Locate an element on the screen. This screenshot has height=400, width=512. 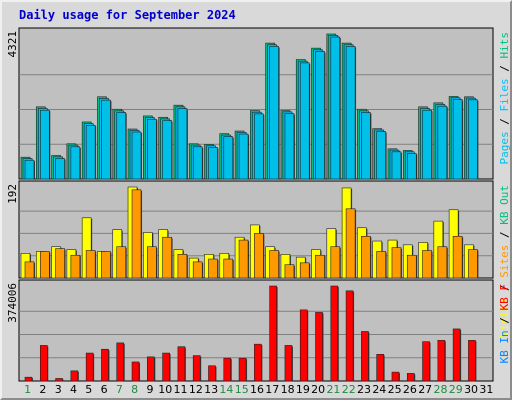
x-label-2: 2 is located at coordinates (42, 389).